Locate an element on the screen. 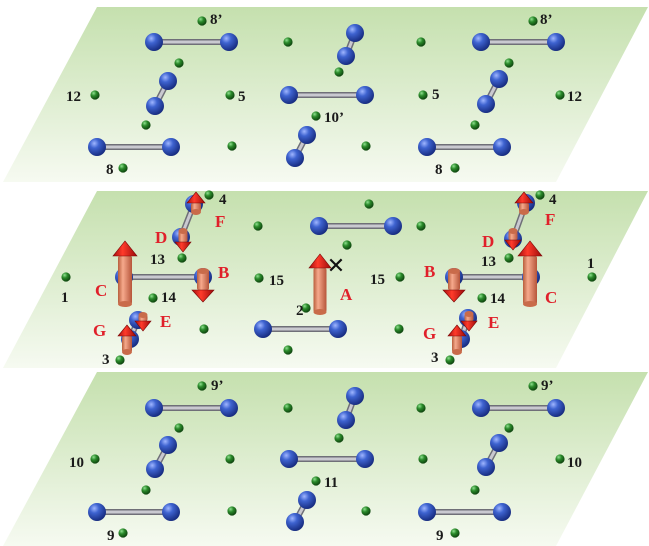 Image resolution: width=649 pixels, height=546 pixels. arrow-D-left-shaft-cap is located at coordinates (183, 231).